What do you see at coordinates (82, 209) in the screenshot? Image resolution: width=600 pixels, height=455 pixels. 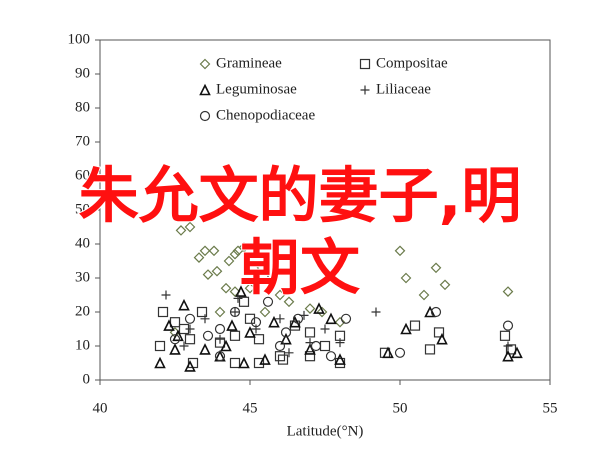 I see `y-tick-label: 50` at bounding box center [82, 209].